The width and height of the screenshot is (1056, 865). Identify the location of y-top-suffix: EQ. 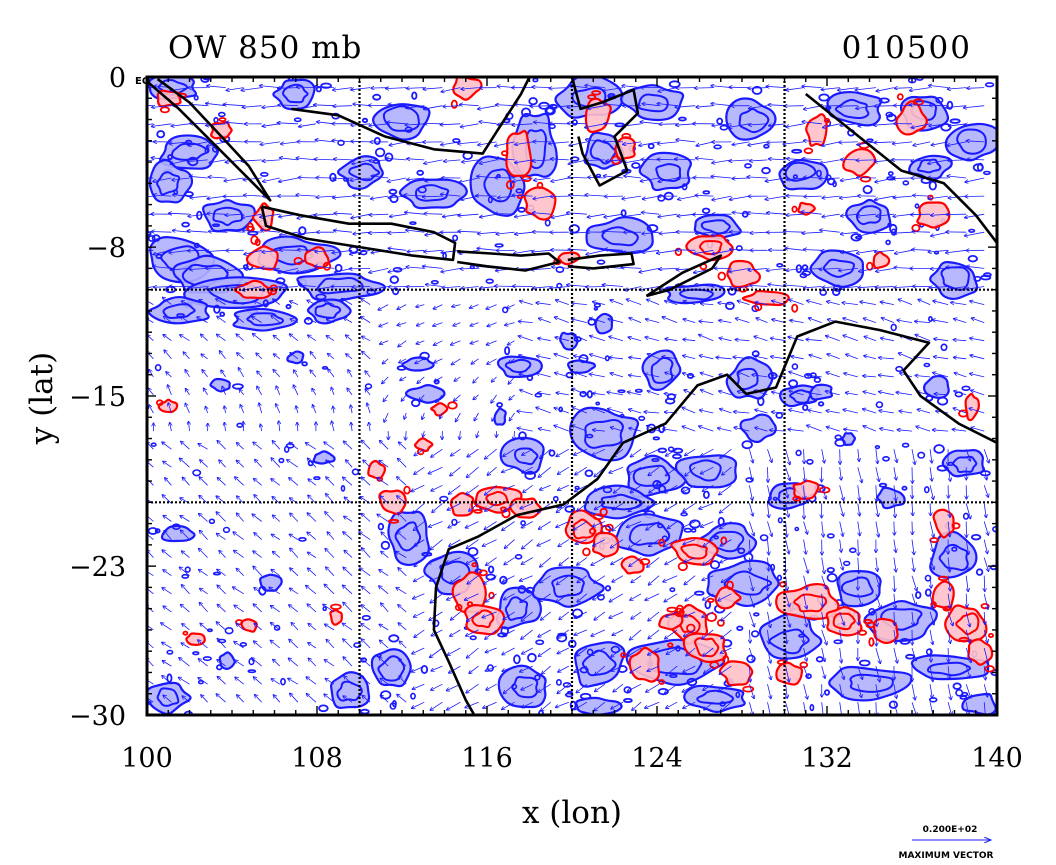
(142, 81).